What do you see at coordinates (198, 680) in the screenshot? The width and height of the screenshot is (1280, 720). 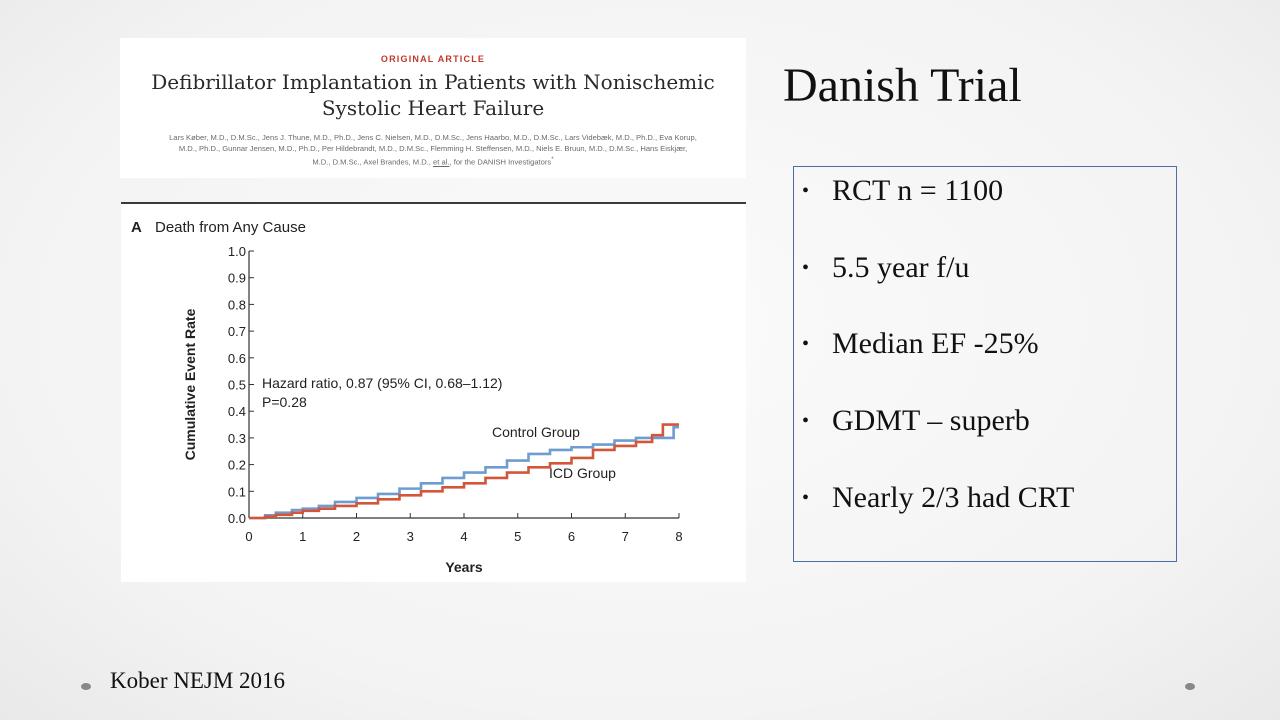 I see `citation: Kober NEJM 2016` at bounding box center [198, 680].